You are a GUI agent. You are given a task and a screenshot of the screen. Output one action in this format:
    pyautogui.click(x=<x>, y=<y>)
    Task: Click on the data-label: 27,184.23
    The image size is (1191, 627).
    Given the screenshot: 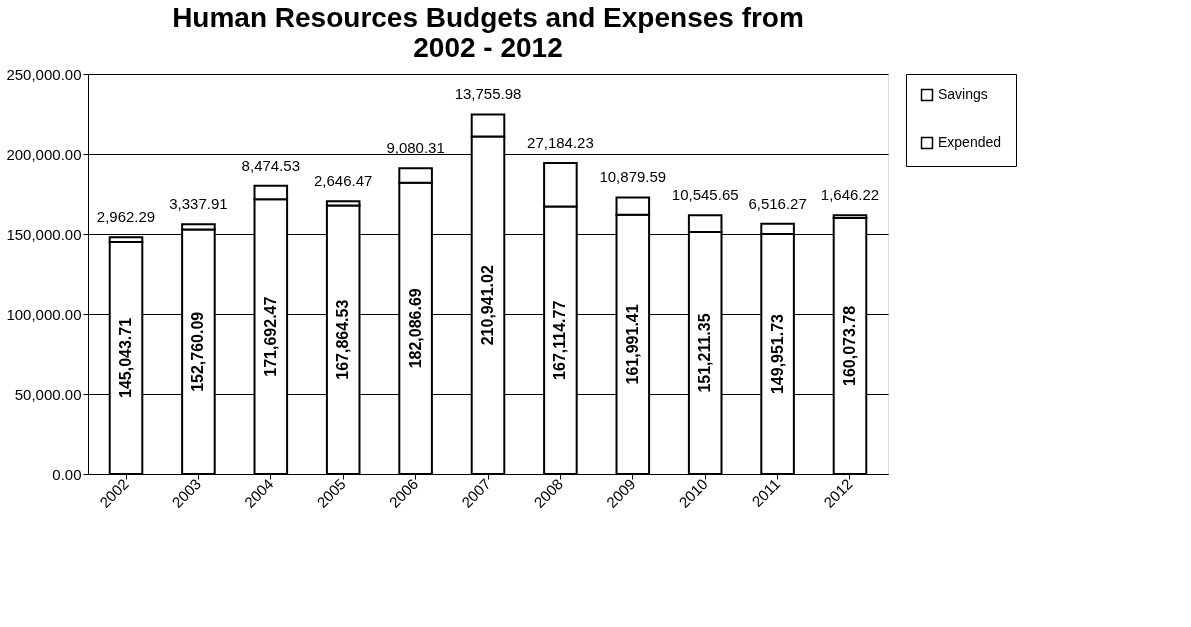 What is the action you would take?
    pyautogui.click(x=560, y=143)
    